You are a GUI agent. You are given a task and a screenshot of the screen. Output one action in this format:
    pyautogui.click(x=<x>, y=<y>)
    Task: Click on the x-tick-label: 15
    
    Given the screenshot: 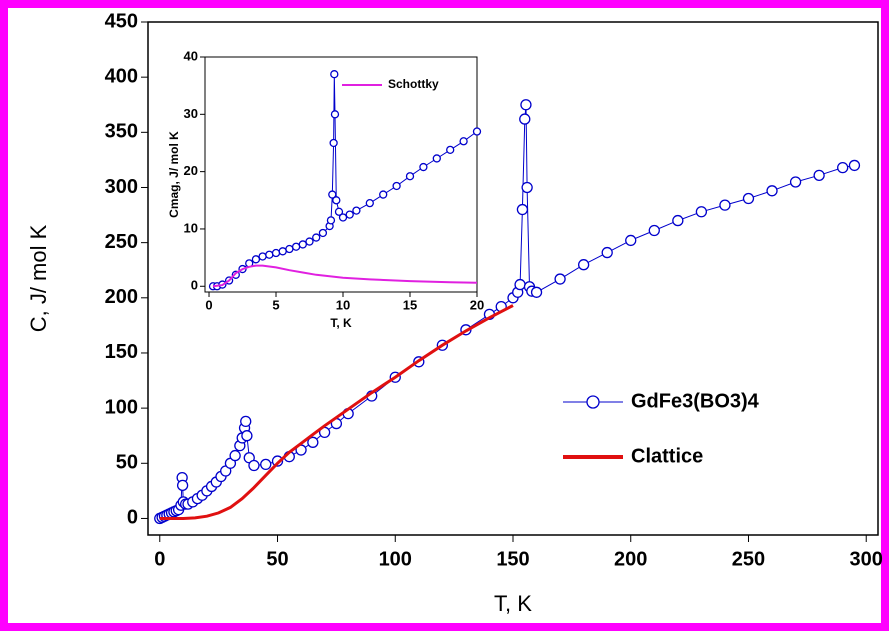 What is the action you would take?
    pyautogui.click(x=410, y=304)
    